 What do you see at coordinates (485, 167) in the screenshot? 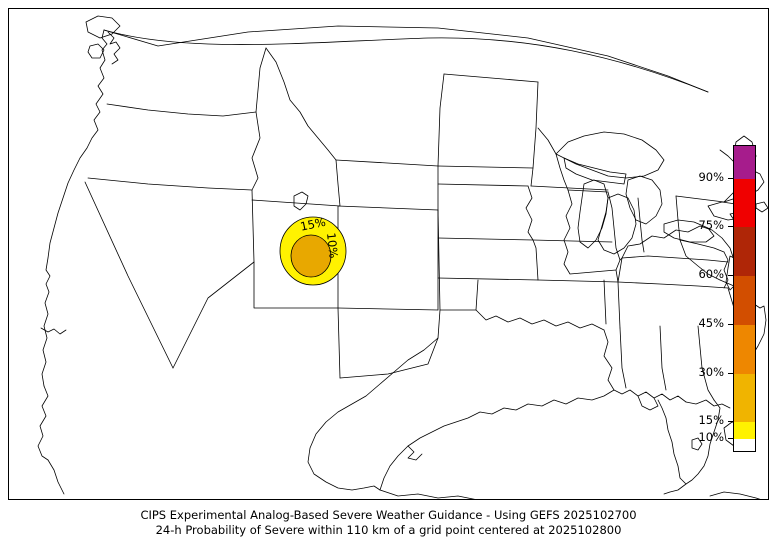
I see `sd-nd-border` at bounding box center [485, 167].